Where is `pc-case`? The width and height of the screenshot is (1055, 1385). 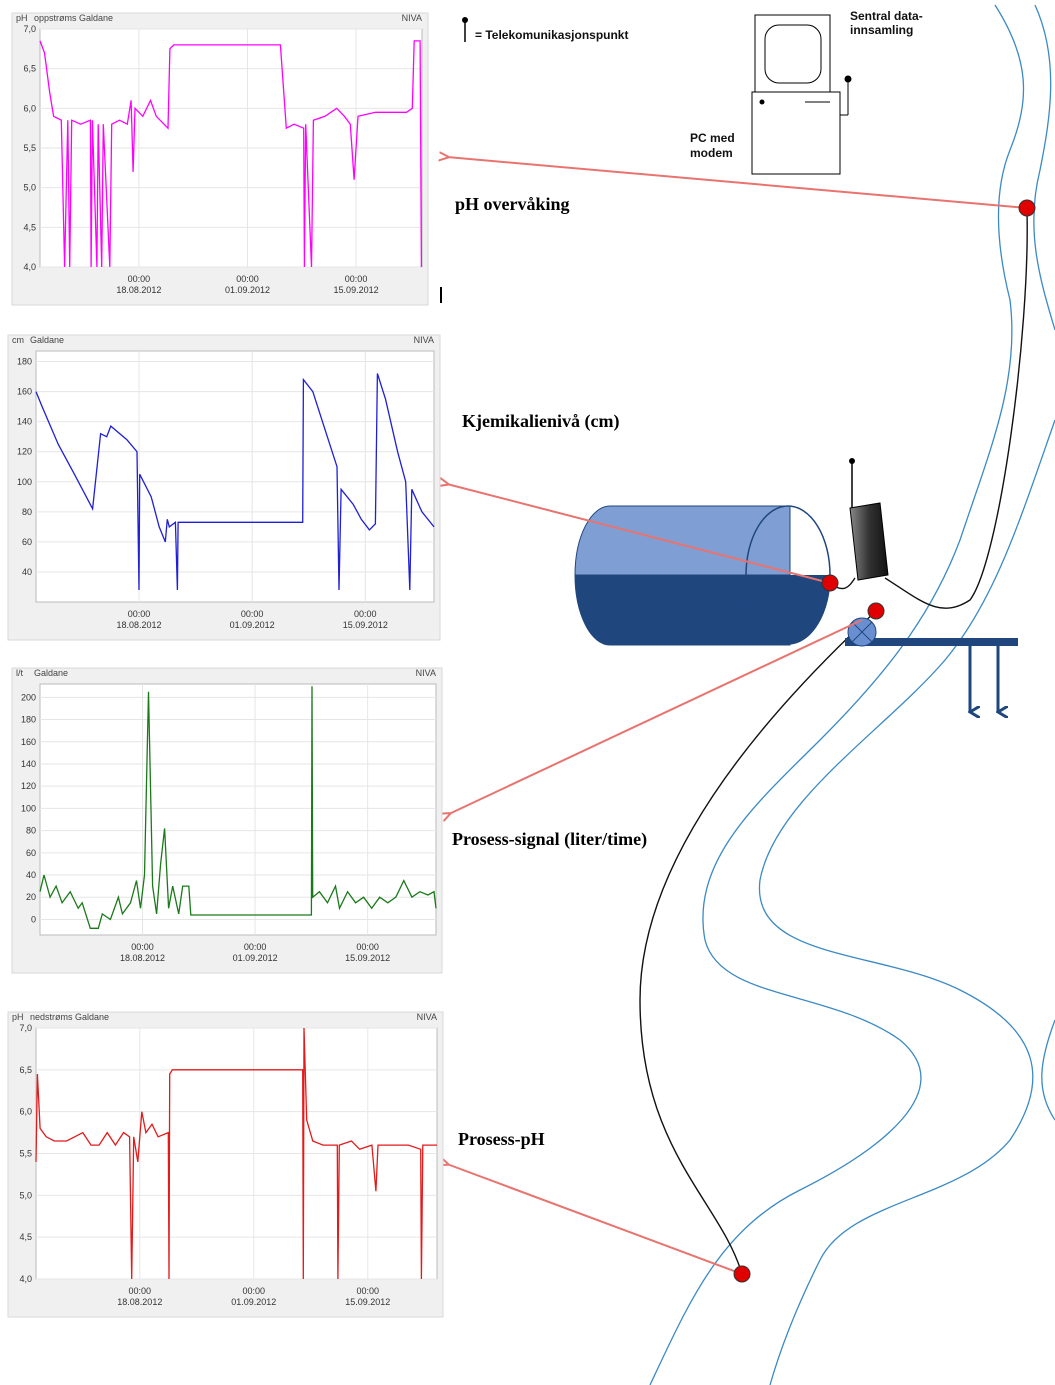
pc-case is located at coordinates (796, 133).